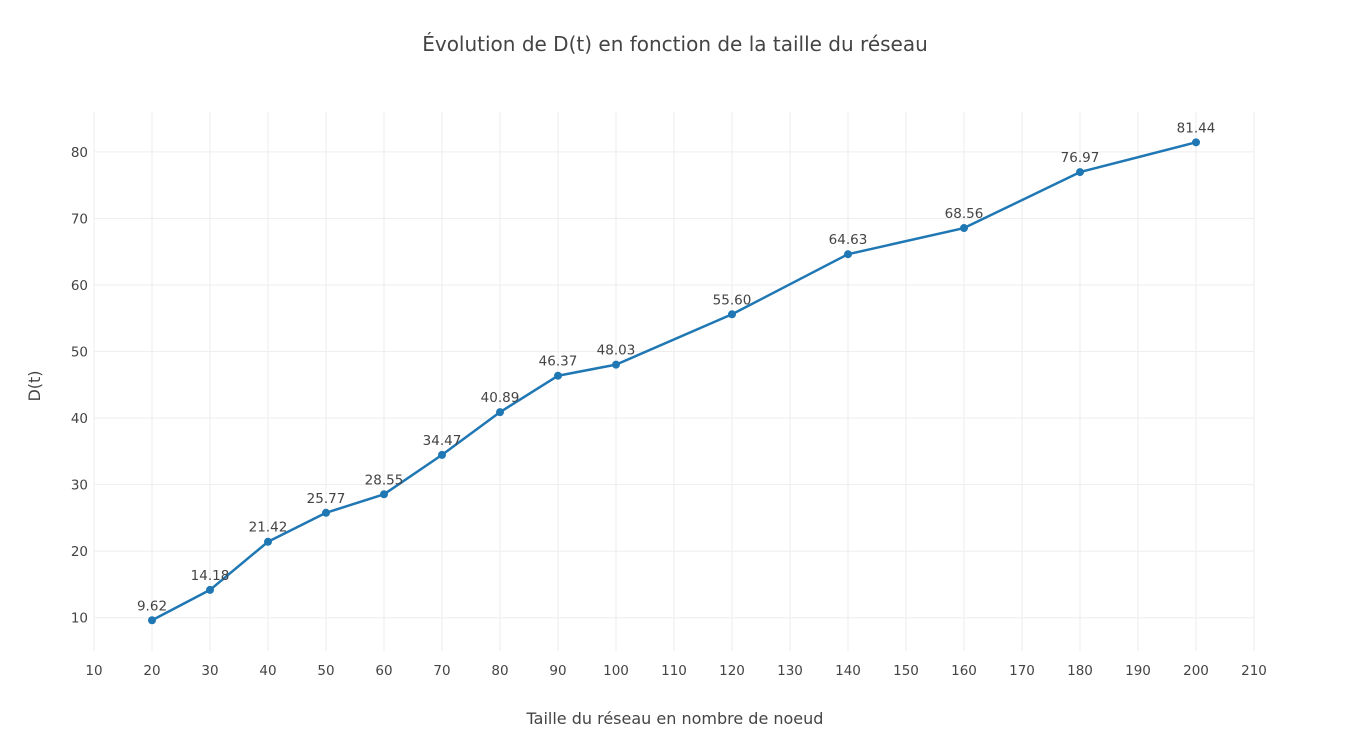  What do you see at coordinates (675, 718) in the screenshot?
I see `x-axis-title: Taille du réseau en nombre de noeud` at bounding box center [675, 718].